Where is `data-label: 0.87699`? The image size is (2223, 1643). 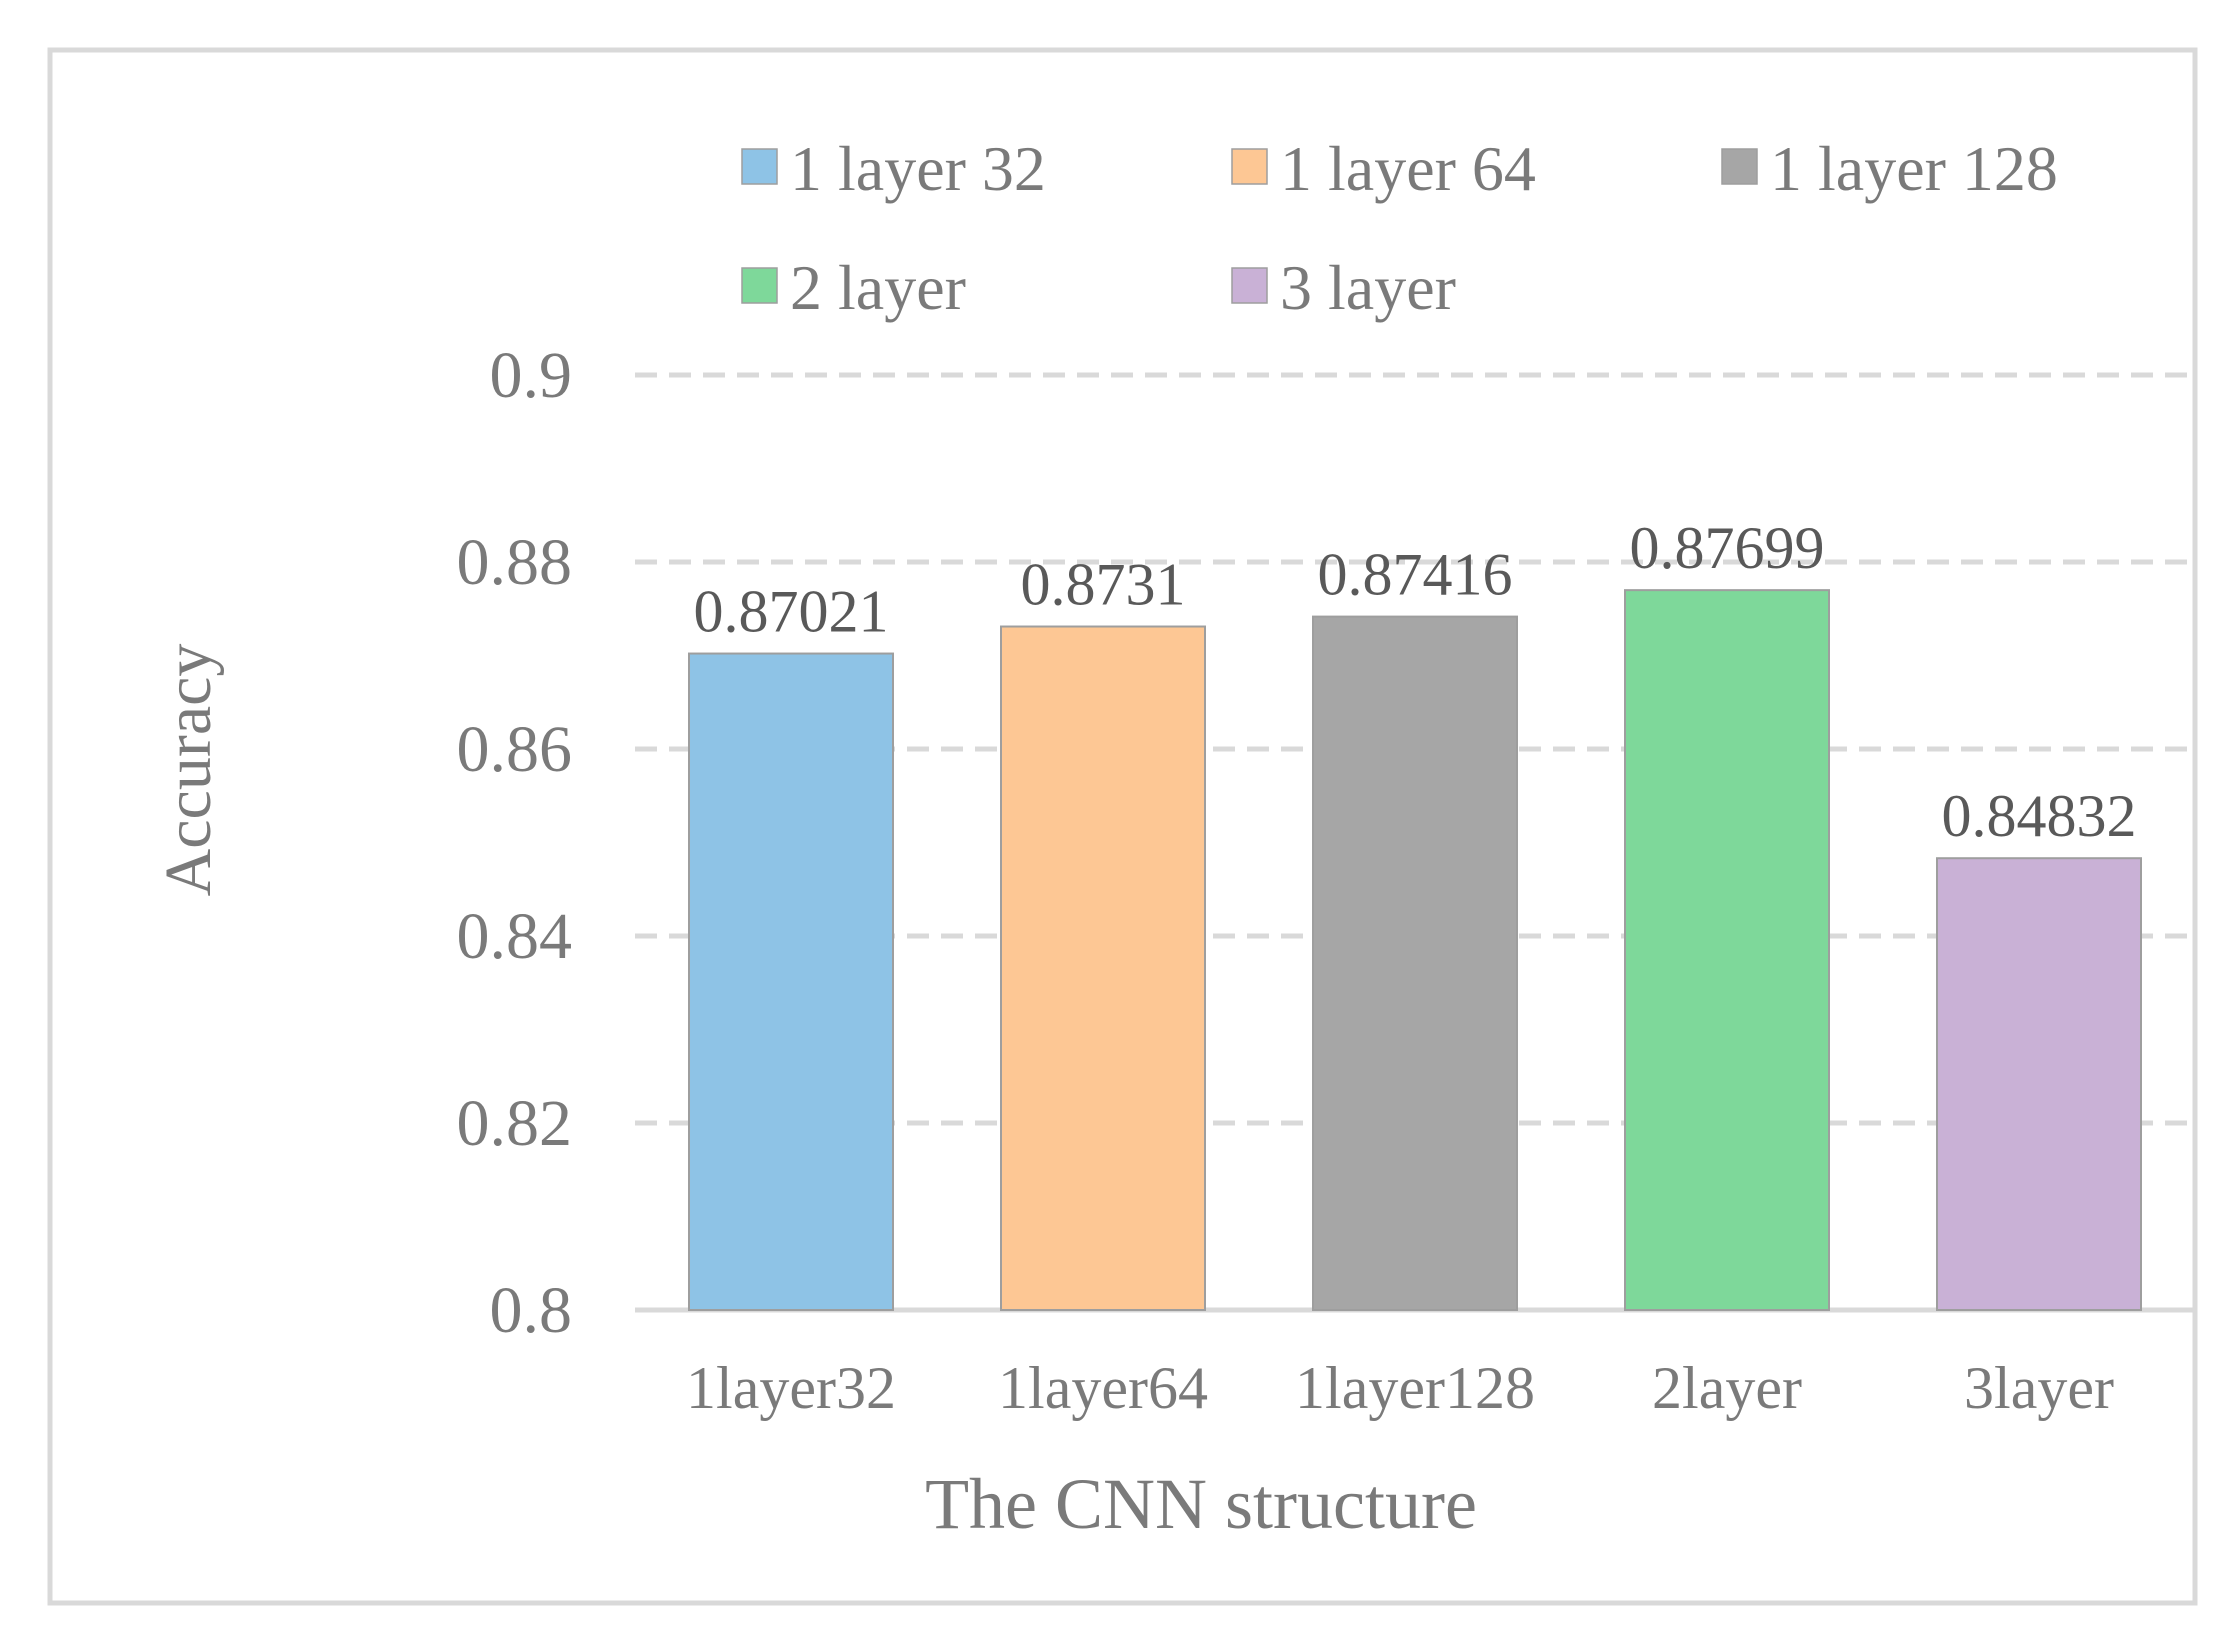
data-label: 0.87699 is located at coordinates (1727, 548).